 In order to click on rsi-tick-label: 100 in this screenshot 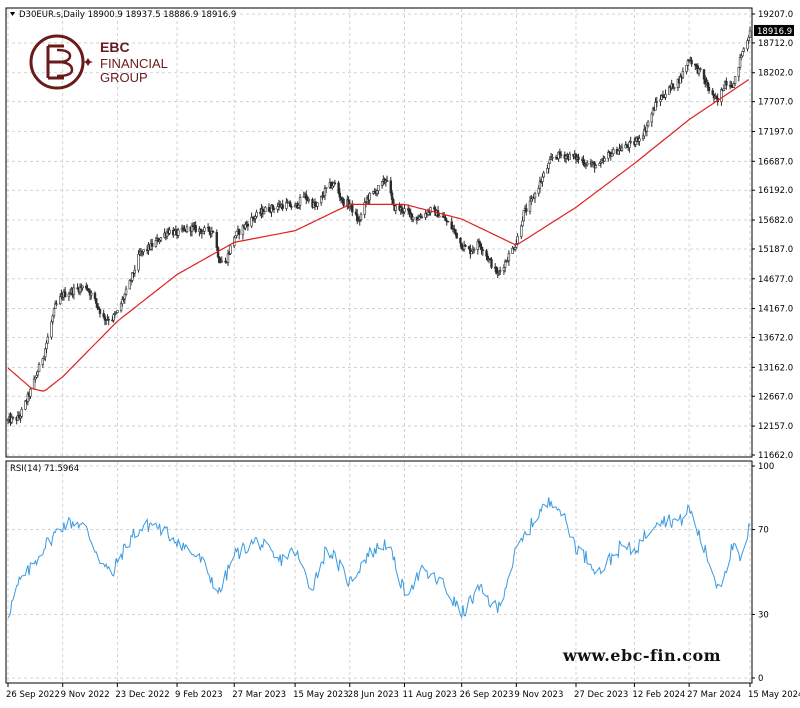, I will do `click(766, 467)`.